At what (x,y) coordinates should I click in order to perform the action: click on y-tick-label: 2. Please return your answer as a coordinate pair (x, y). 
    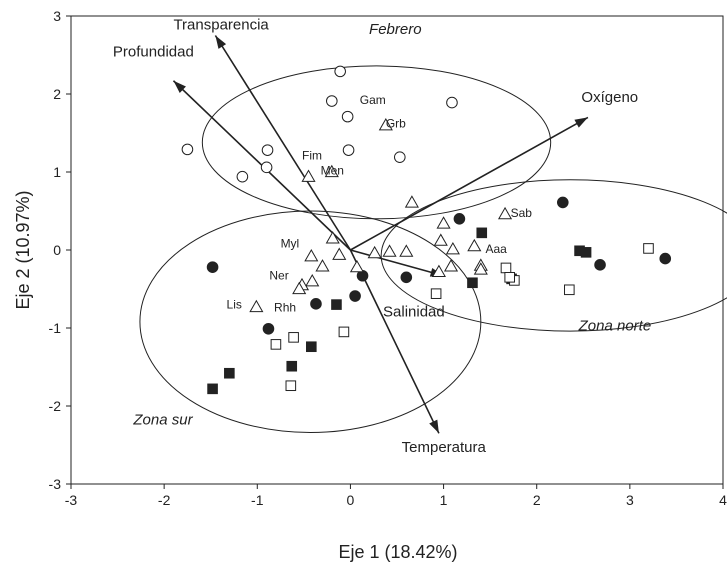
    Looking at the image, I should click on (57, 94).